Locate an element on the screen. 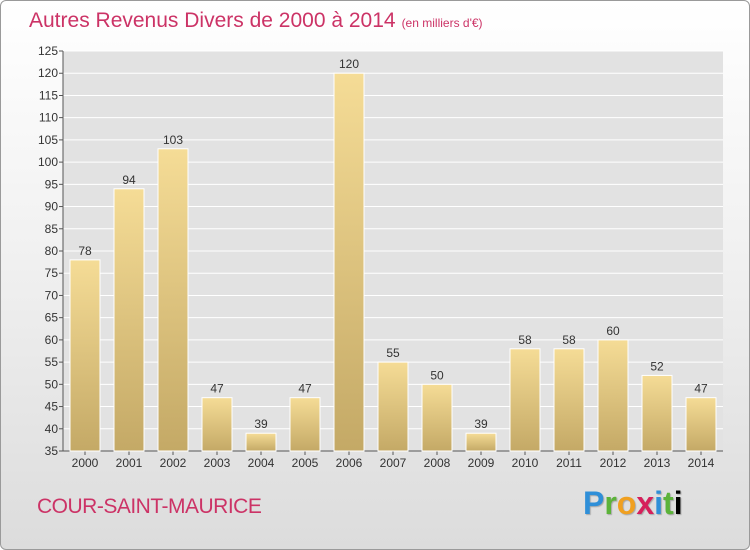  y-tick-label: 40 is located at coordinates (52, 429).